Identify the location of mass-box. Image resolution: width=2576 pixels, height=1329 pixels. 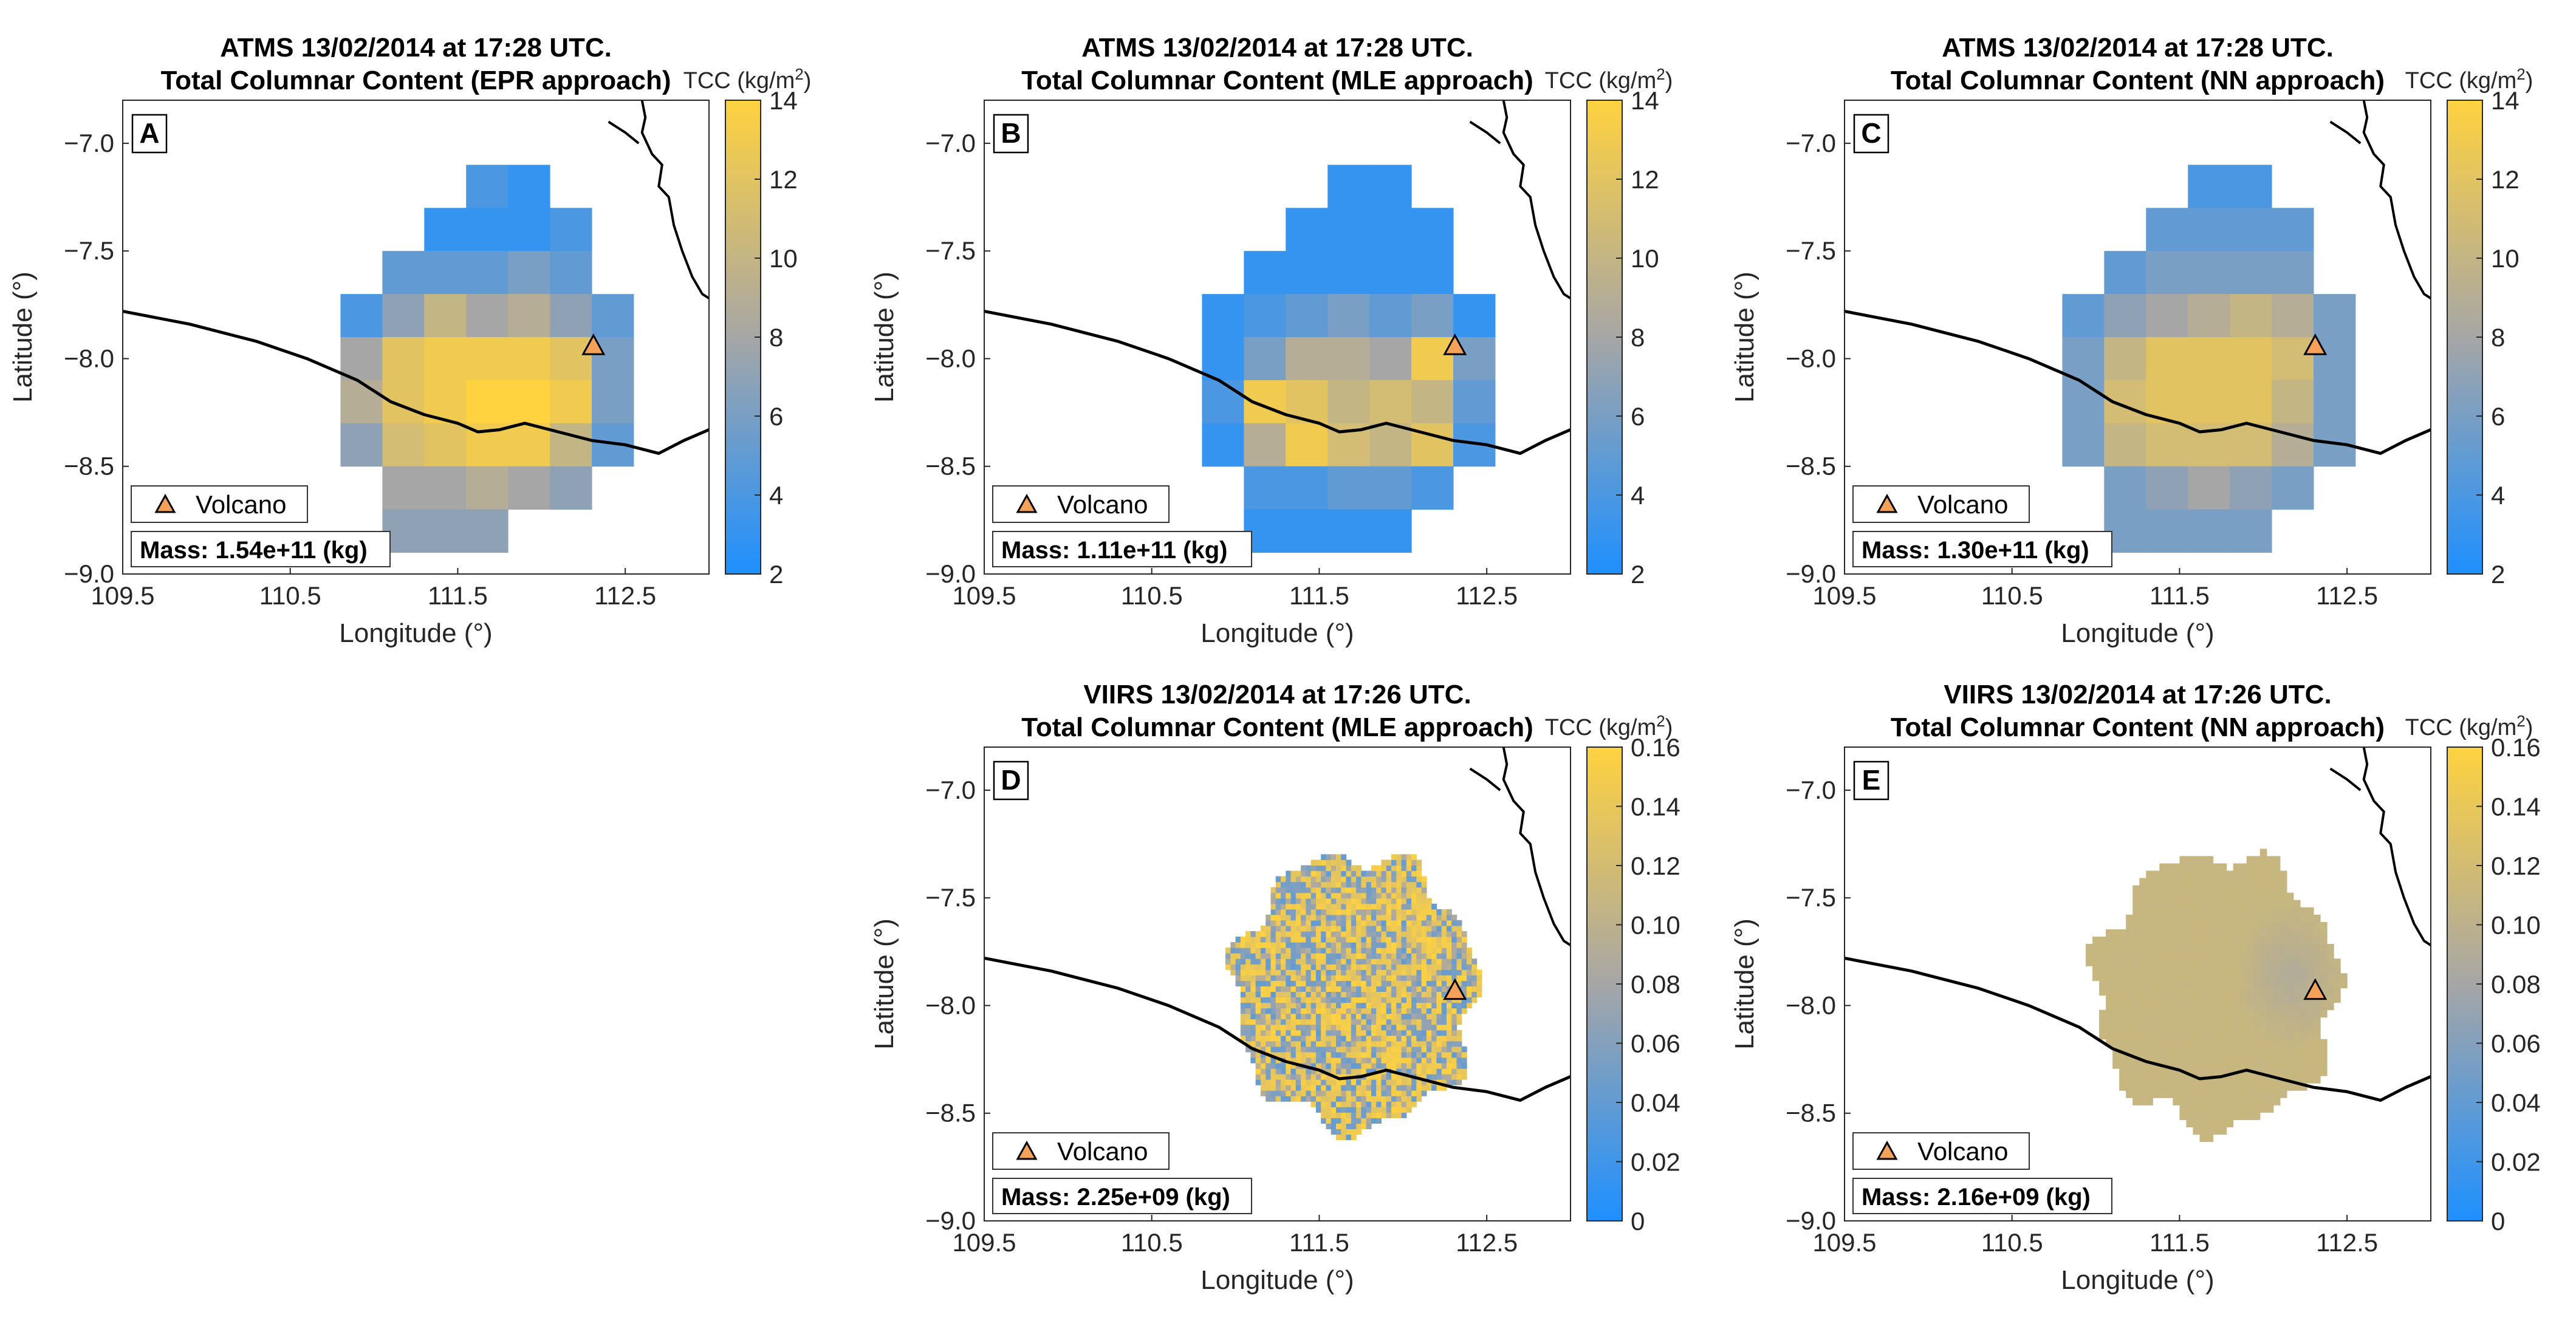
(1122, 549).